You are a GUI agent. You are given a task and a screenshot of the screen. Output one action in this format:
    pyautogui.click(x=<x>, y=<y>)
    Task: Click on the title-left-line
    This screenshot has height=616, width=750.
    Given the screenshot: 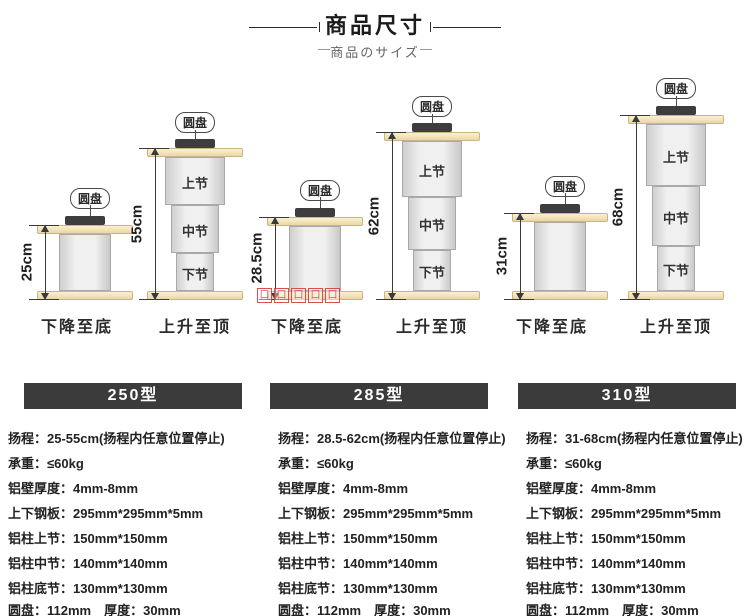 What is the action you would take?
    pyautogui.click(x=283, y=27)
    